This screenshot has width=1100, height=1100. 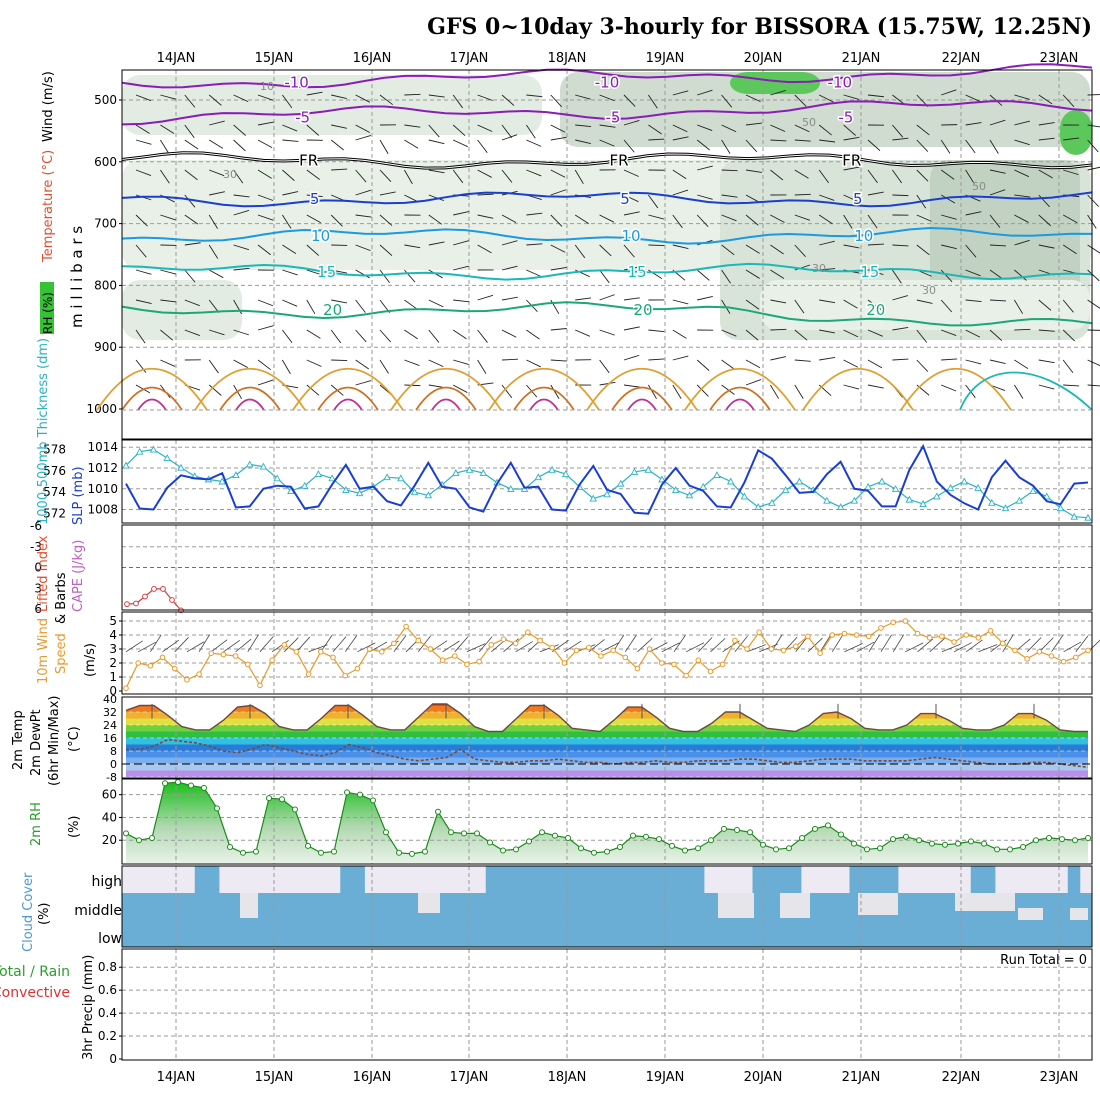 What do you see at coordinates (607, 822) in the screenshot?
I see `rh-area` at bounding box center [607, 822].